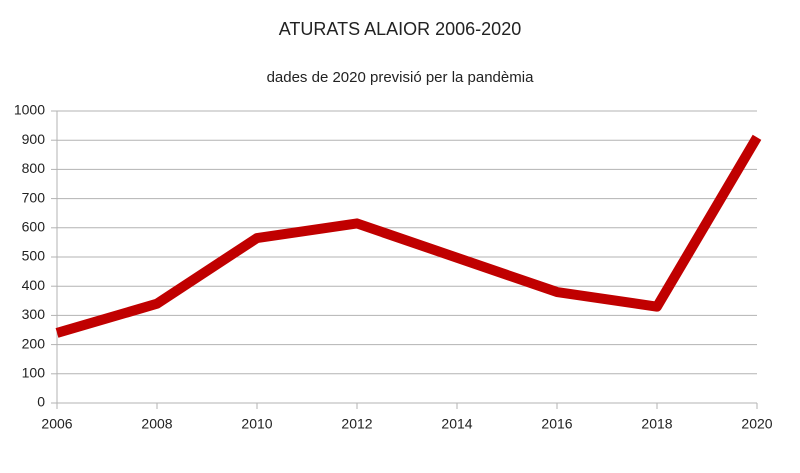 The height and width of the screenshot is (473, 800). I want to click on x-tick-label: 2008, so click(156, 424).